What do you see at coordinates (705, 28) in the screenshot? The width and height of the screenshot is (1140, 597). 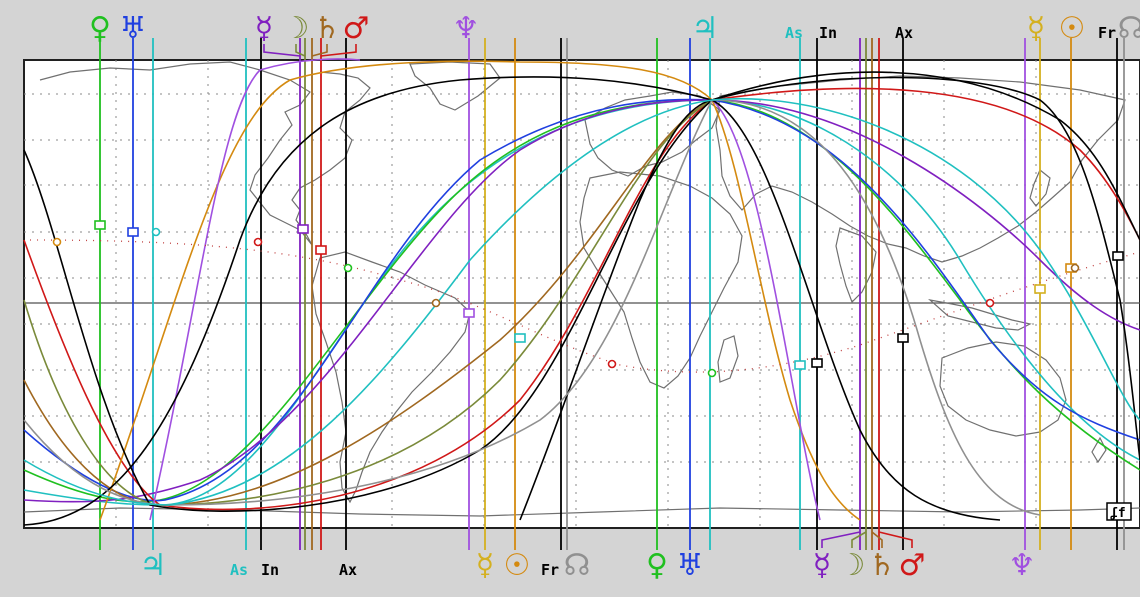 I see `top-label-jupiter: ♃` at bounding box center [705, 28].